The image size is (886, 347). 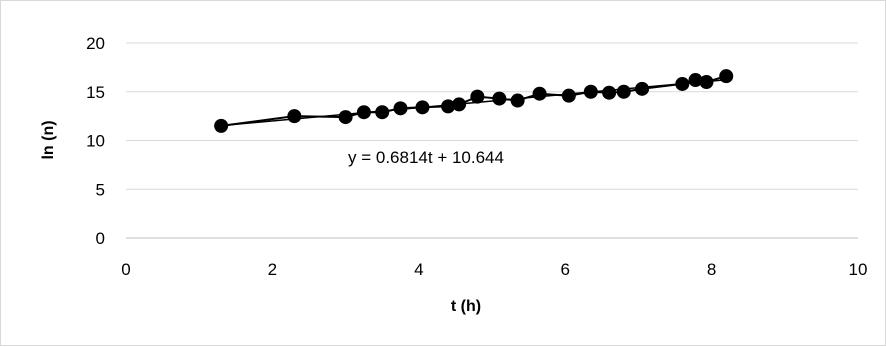 I want to click on x-tick-label: 10, so click(x=858, y=269).